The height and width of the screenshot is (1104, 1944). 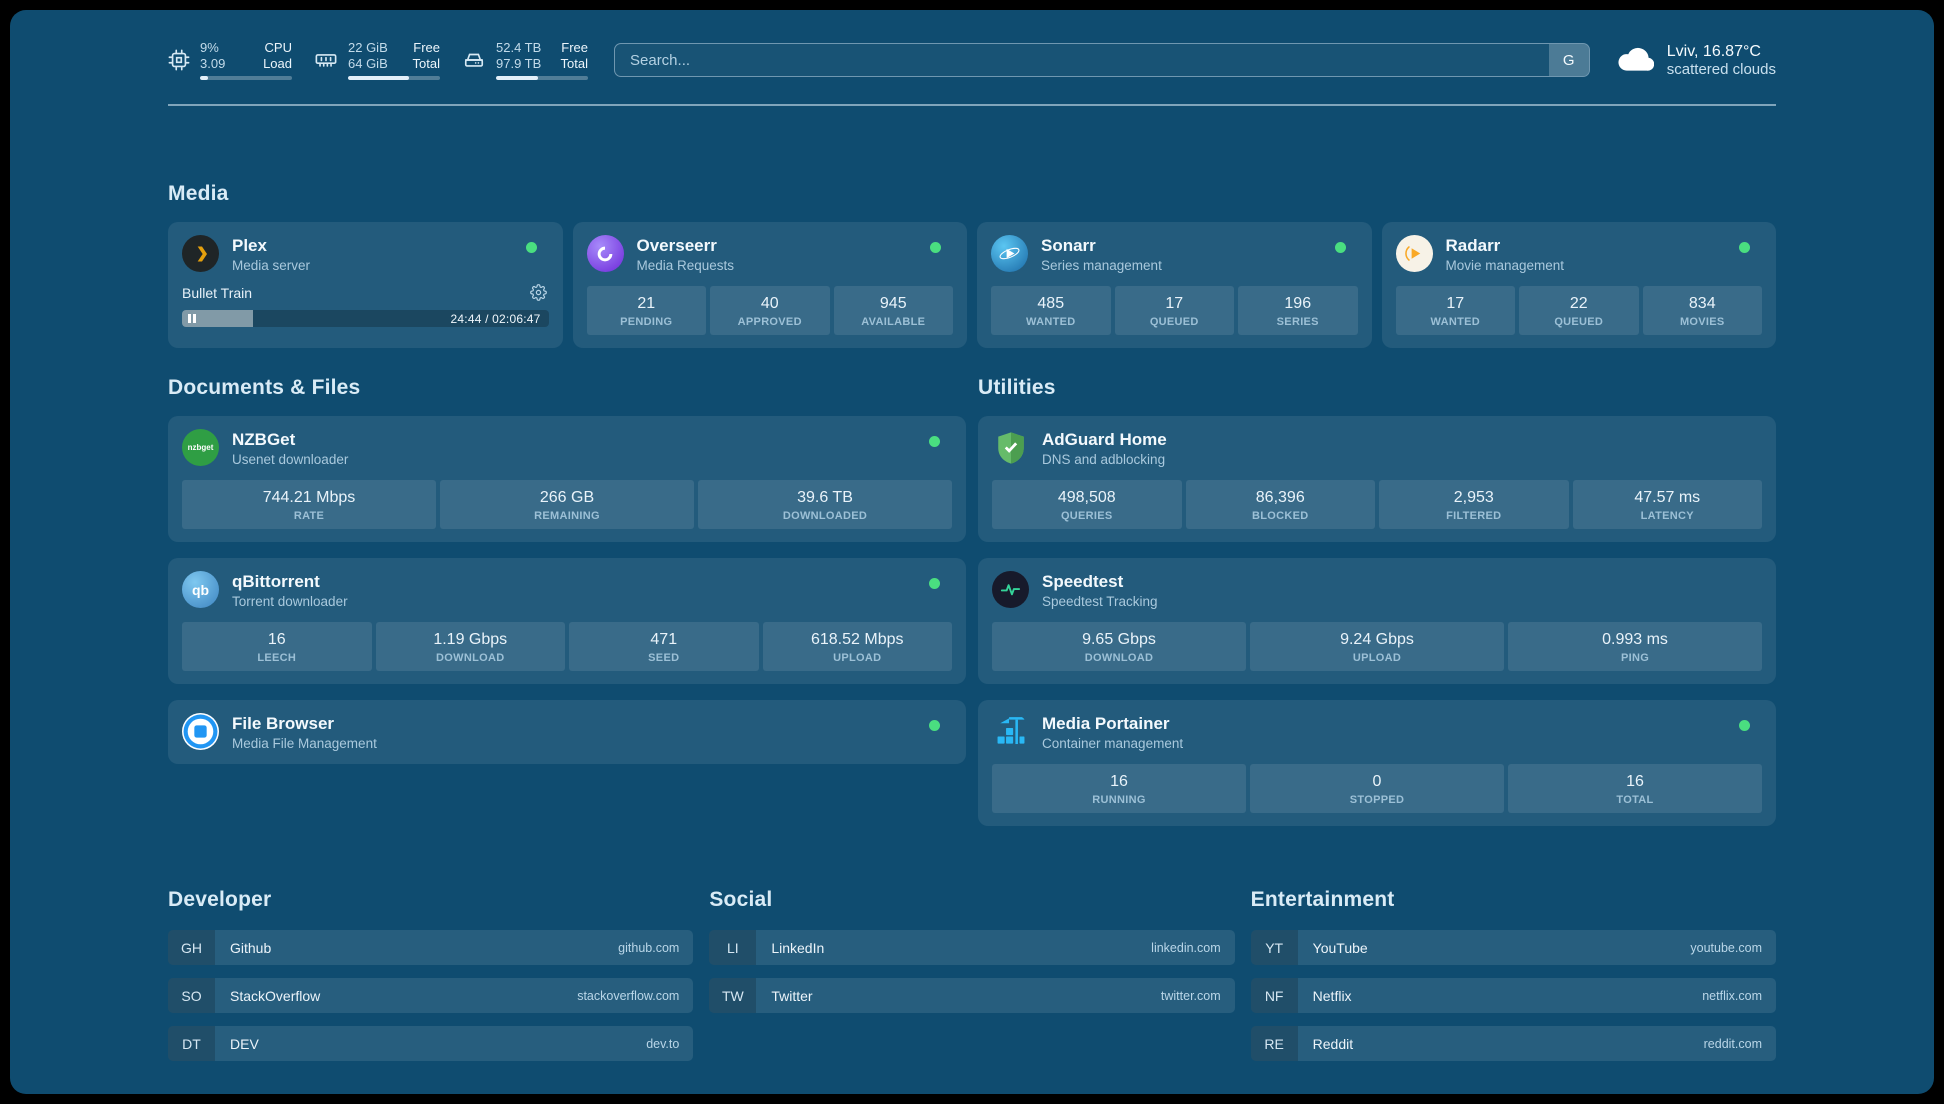 What do you see at coordinates (1298, 310) in the screenshot?
I see `stat-block: 196 SERIES` at bounding box center [1298, 310].